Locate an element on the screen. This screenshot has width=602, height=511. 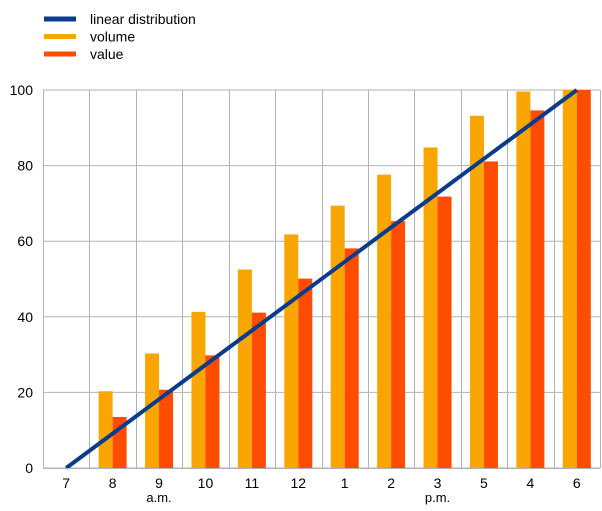
x-tick-label: 7 is located at coordinates (66, 483).